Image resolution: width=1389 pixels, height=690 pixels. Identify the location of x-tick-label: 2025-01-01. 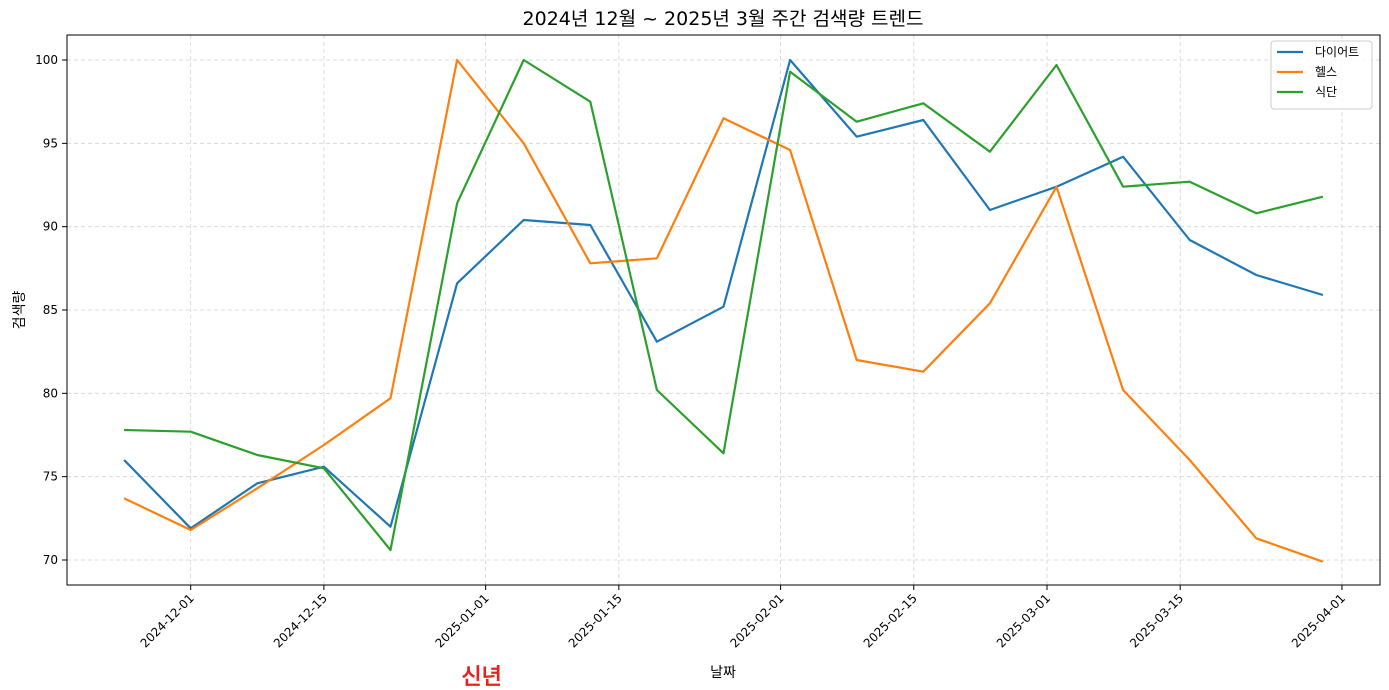
(462, 620).